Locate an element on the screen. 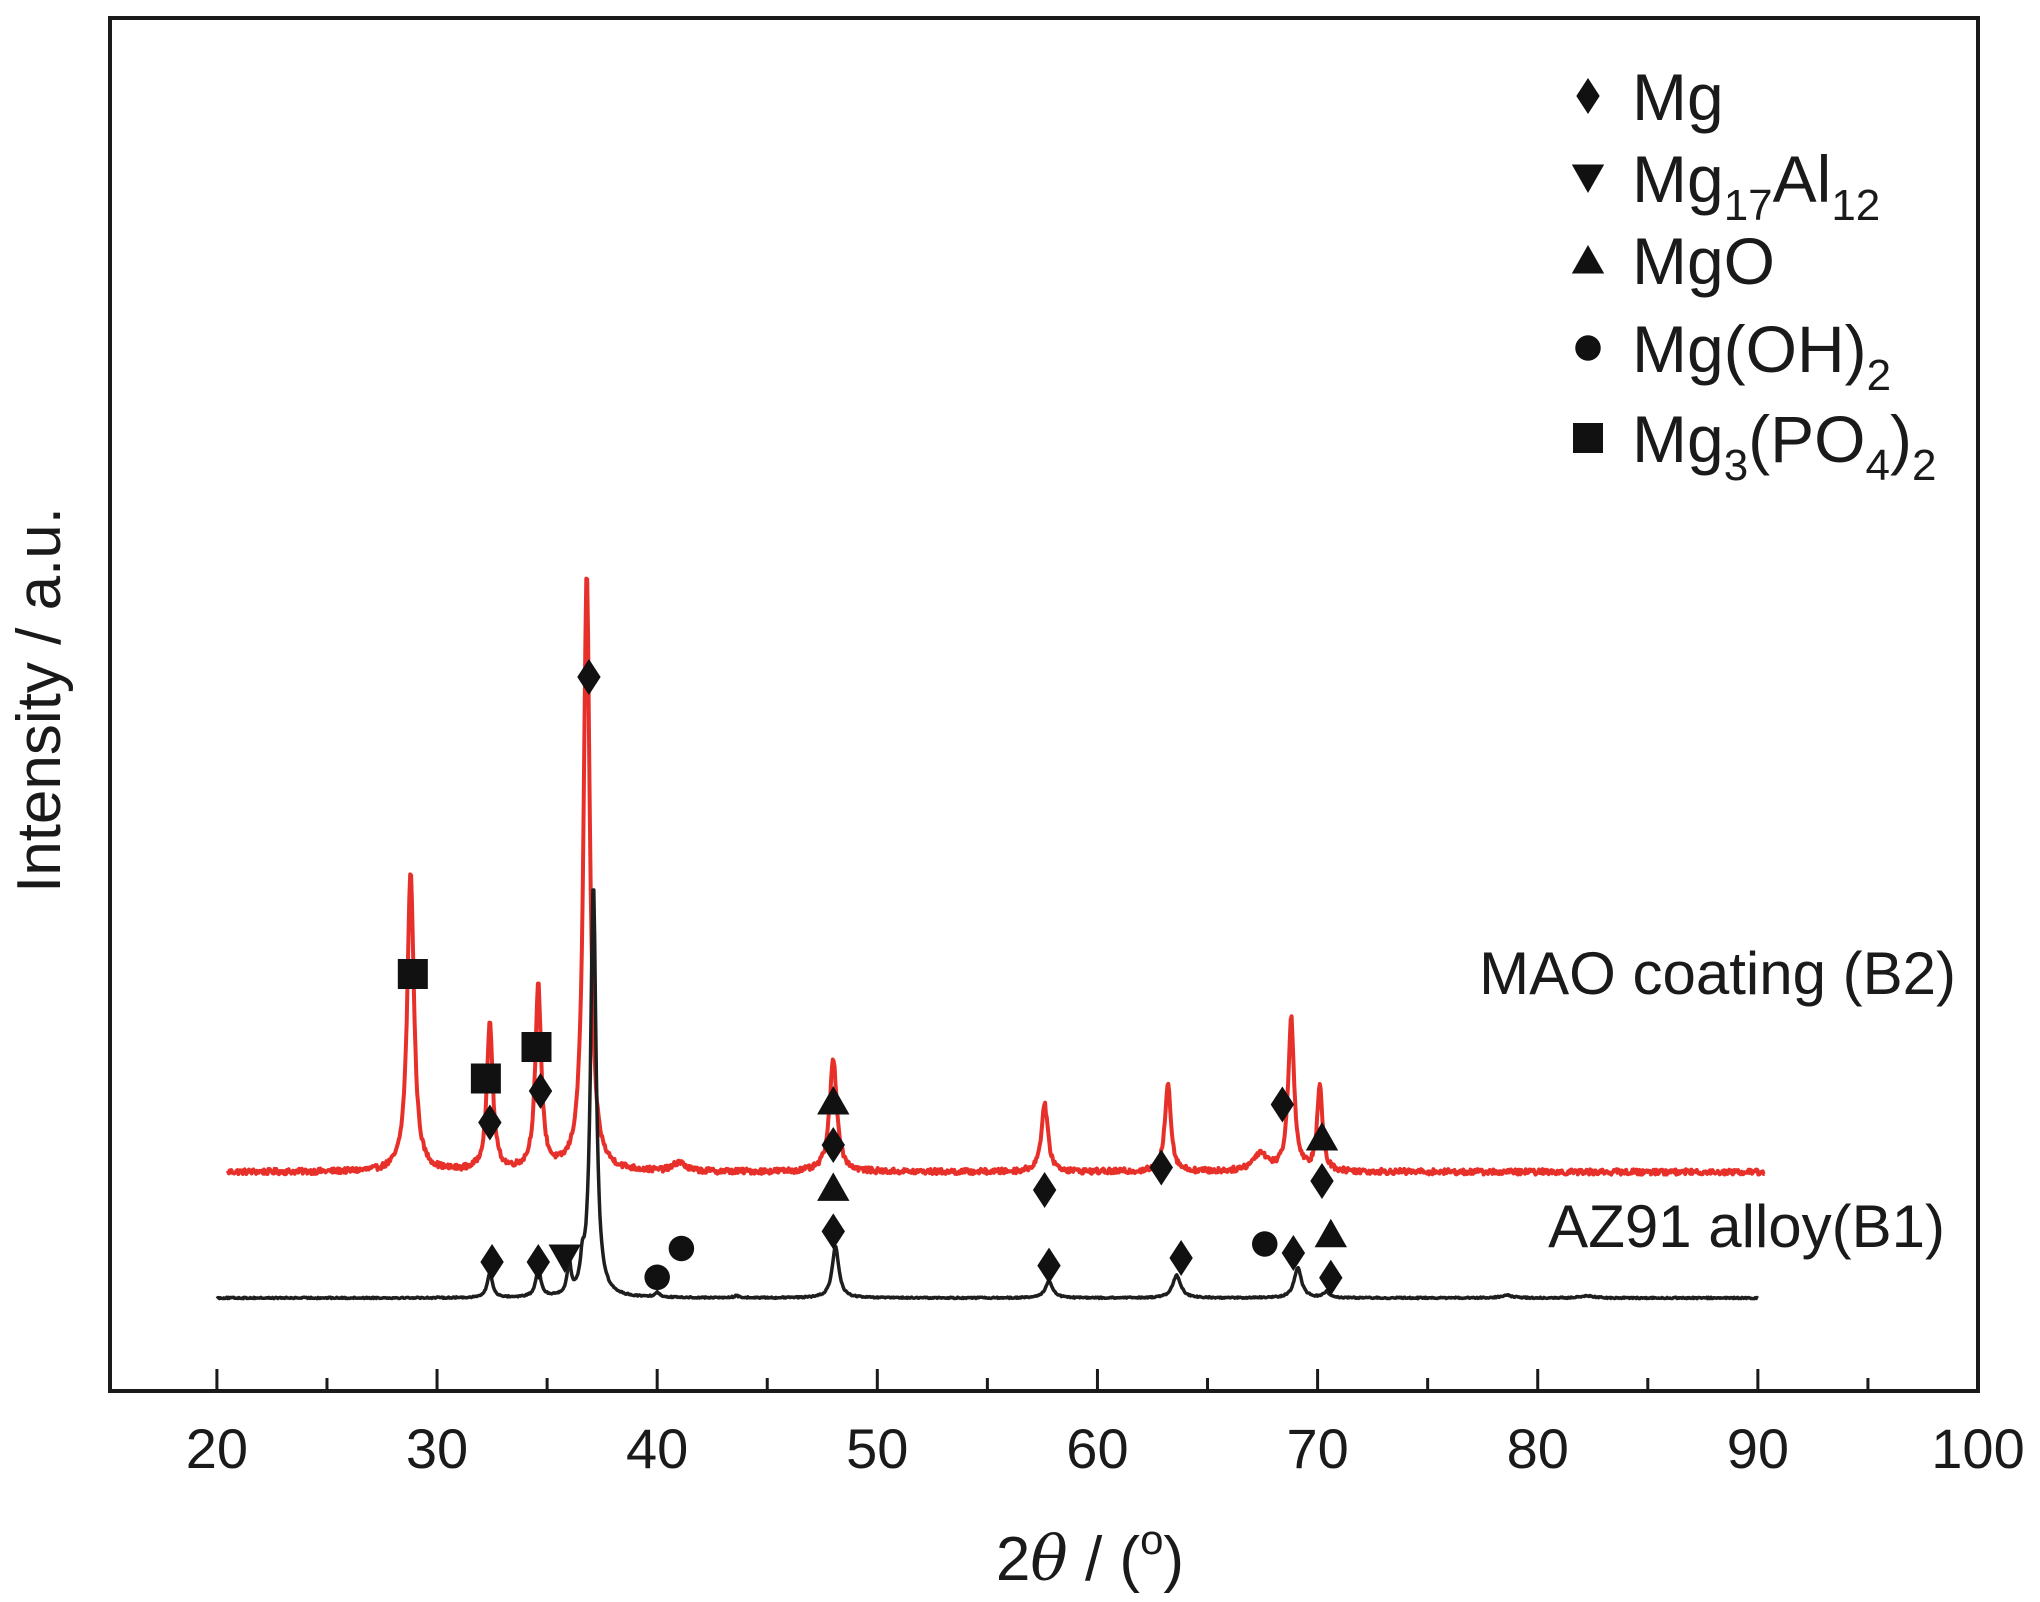 The image size is (2040, 1602). legend-label: Mg17Al12 is located at coordinates (1756, 186).